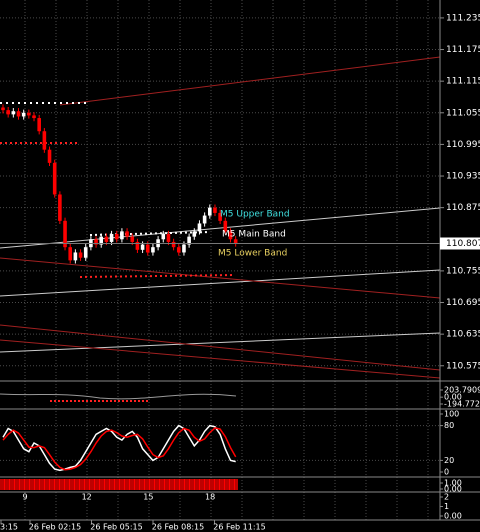 Image resolution: width=480 pixels, height=532 pixels. I want to click on y-tick-label: 111.055, so click(463, 113).